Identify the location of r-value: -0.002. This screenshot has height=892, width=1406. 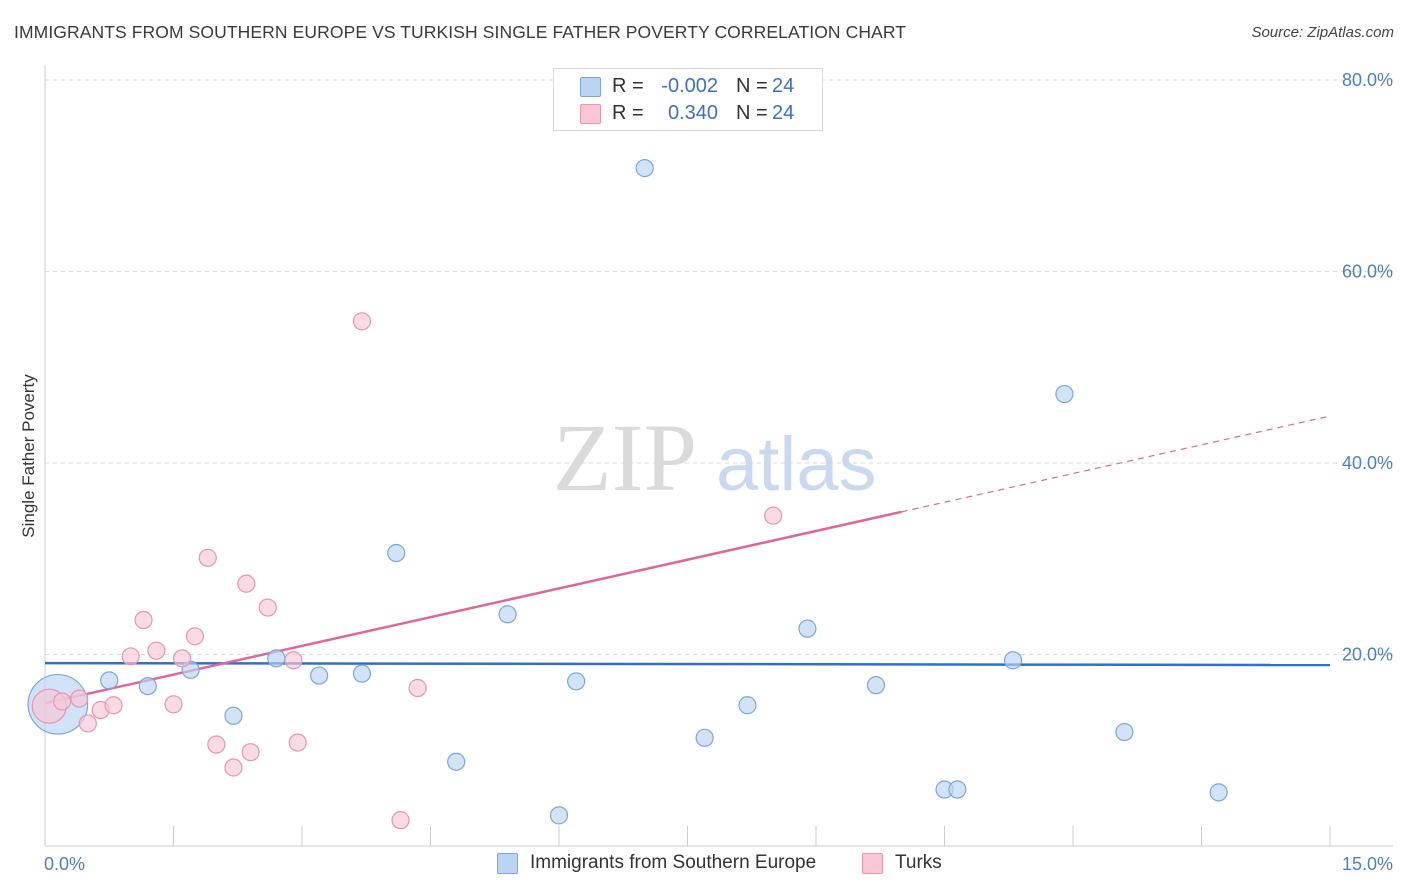
(689, 86).